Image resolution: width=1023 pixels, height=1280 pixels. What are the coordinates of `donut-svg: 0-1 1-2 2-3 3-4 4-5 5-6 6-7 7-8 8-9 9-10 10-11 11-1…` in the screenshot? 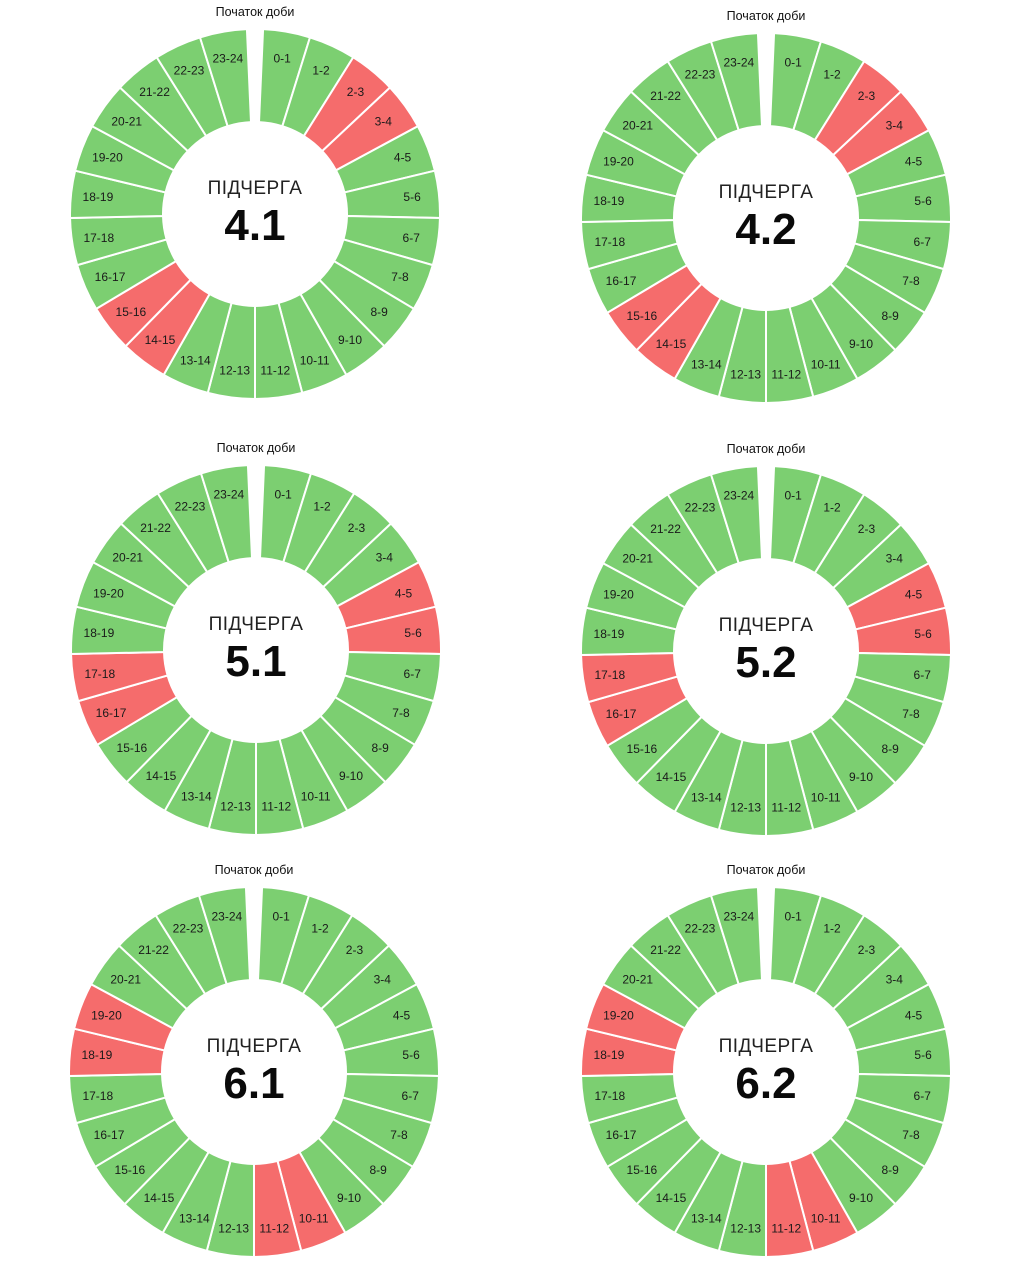 It's located at (766, 640).